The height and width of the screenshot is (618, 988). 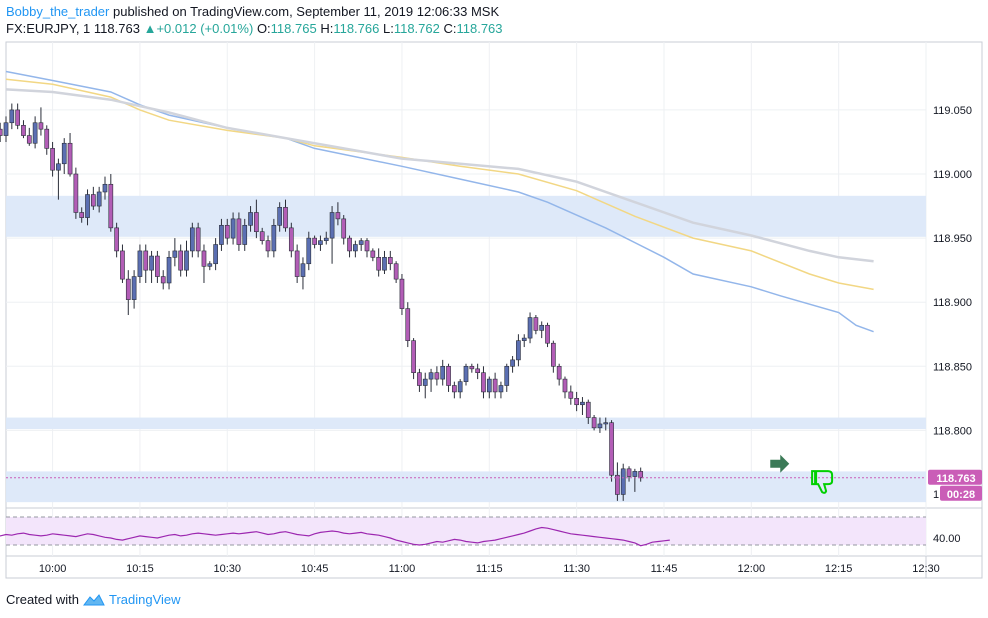 I want to click on rsi-band, so click(x=466, y=531).